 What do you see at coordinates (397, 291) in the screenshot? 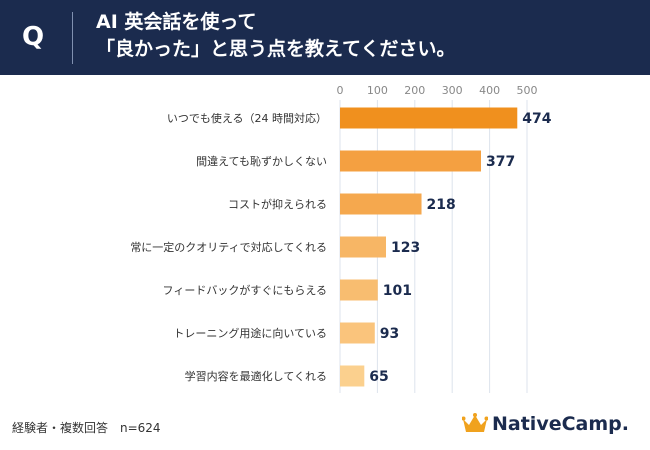
I see `data-label-4: 101` at bounding box center [397, 291].